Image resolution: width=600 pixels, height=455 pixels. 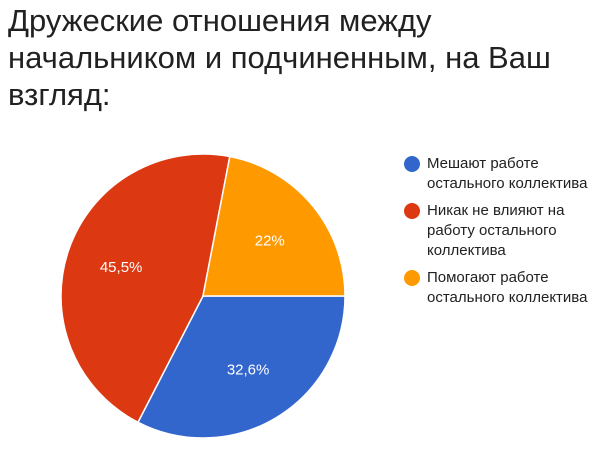 What do you see at coordinates (248, 369) in the screenshot?
I see `pie-slice-label-1: 32,6%` at bounding box center [248, 369].